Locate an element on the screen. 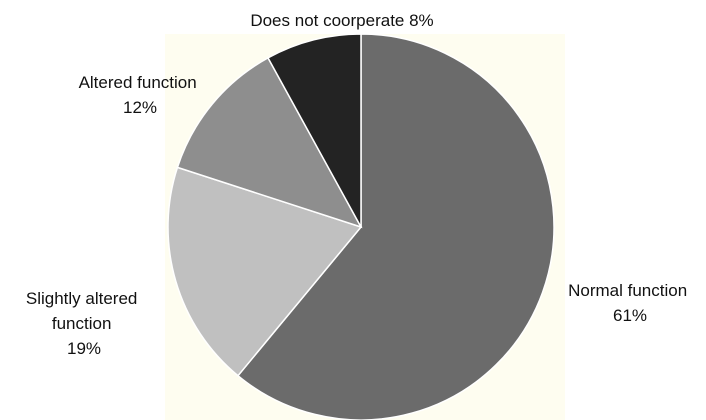 This screenshot has height=420, width=706. slice-slightly-altered-function is located at coordinates (265, 271).